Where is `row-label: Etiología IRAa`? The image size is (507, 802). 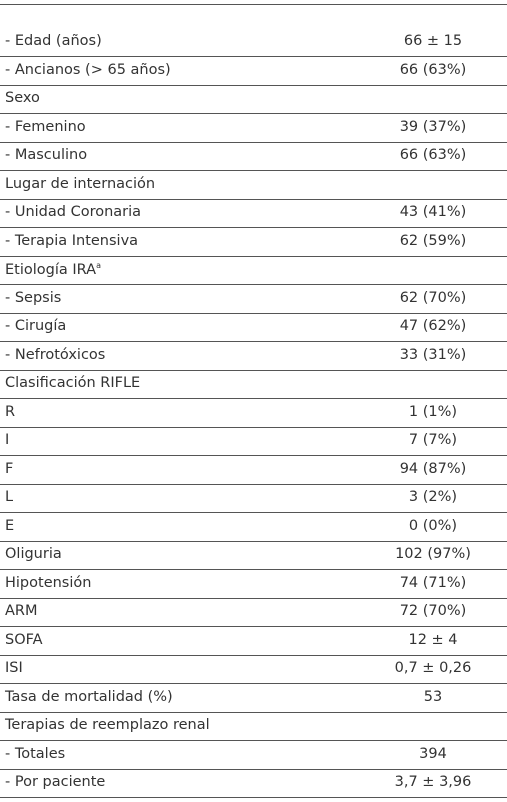
row-label: Etiología IRAa is located at coordinates (53, 269).